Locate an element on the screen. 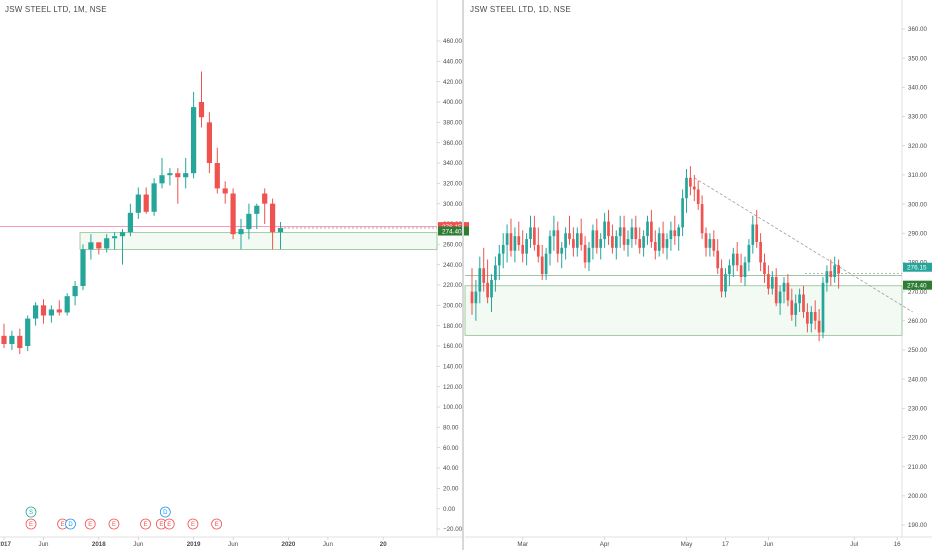 This screenshot has width=932, height=555. support-zone-box is located at coordinates (683, 310).